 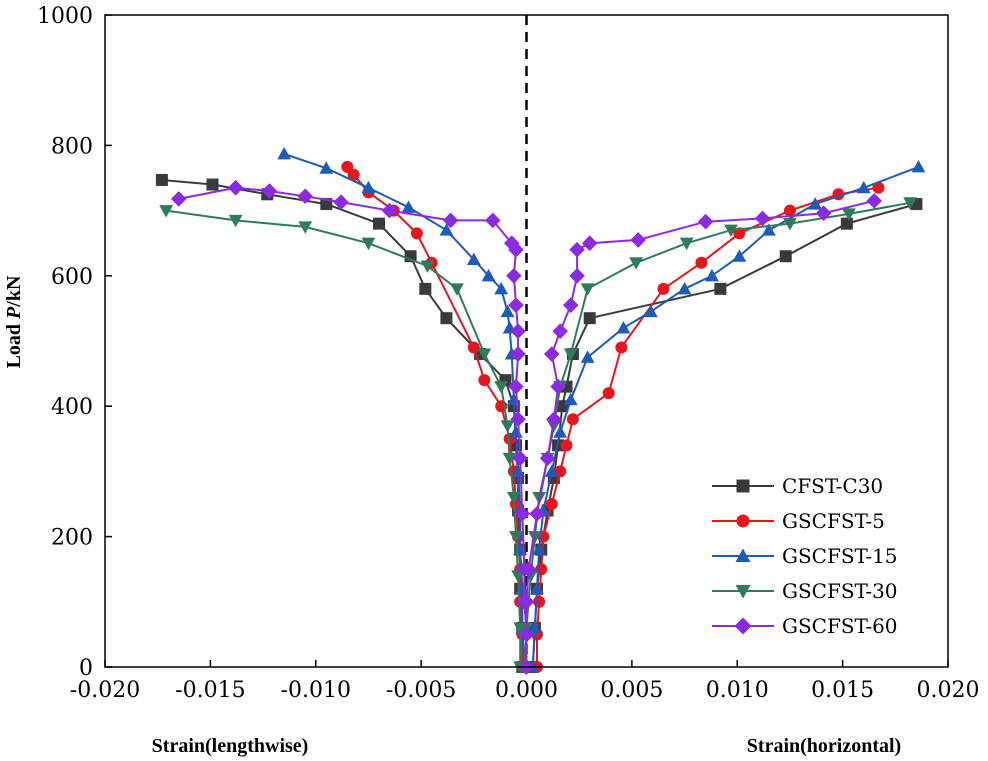 I want to click on legend-label: GSCFST-60, so click(x=840, y=626).